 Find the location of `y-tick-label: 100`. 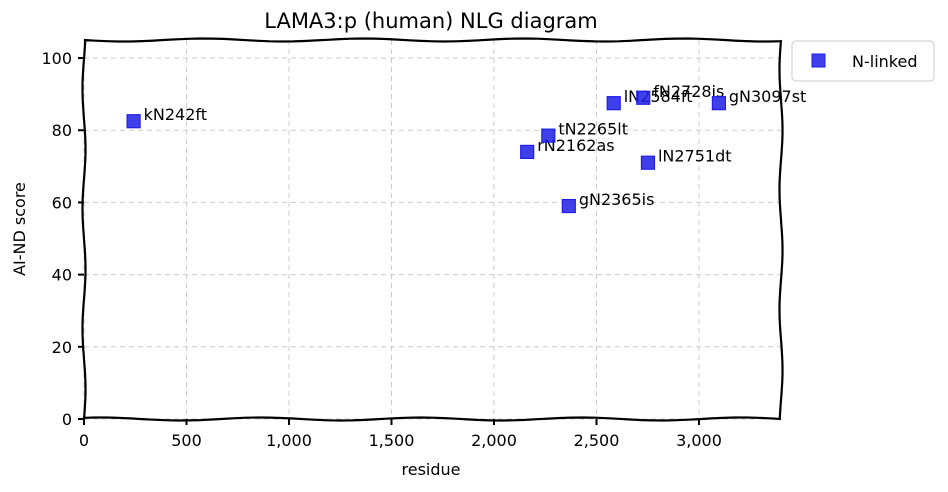

y-tick-label: 100 is located at coordinates (56, 58).